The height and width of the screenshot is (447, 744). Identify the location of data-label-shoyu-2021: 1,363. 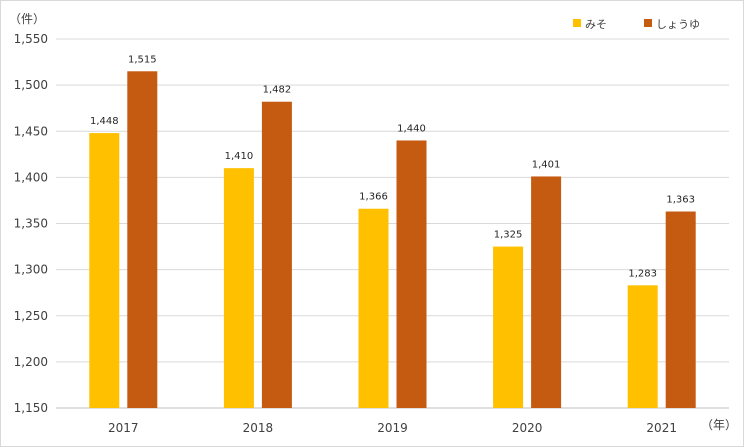
(680, 200).